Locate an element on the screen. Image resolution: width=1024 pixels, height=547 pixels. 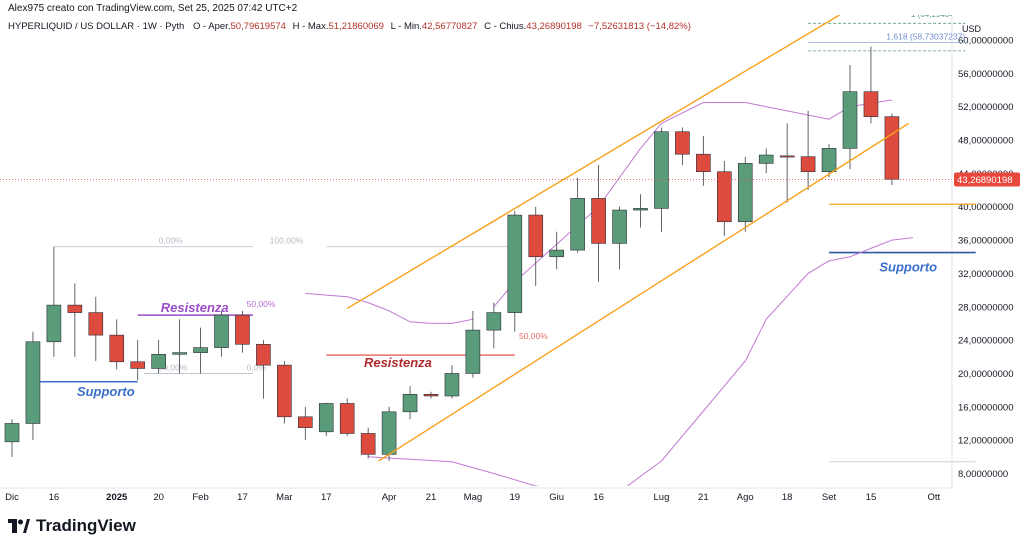
y-tick-label: 36,00000000 is located at coordinates (985, 241).